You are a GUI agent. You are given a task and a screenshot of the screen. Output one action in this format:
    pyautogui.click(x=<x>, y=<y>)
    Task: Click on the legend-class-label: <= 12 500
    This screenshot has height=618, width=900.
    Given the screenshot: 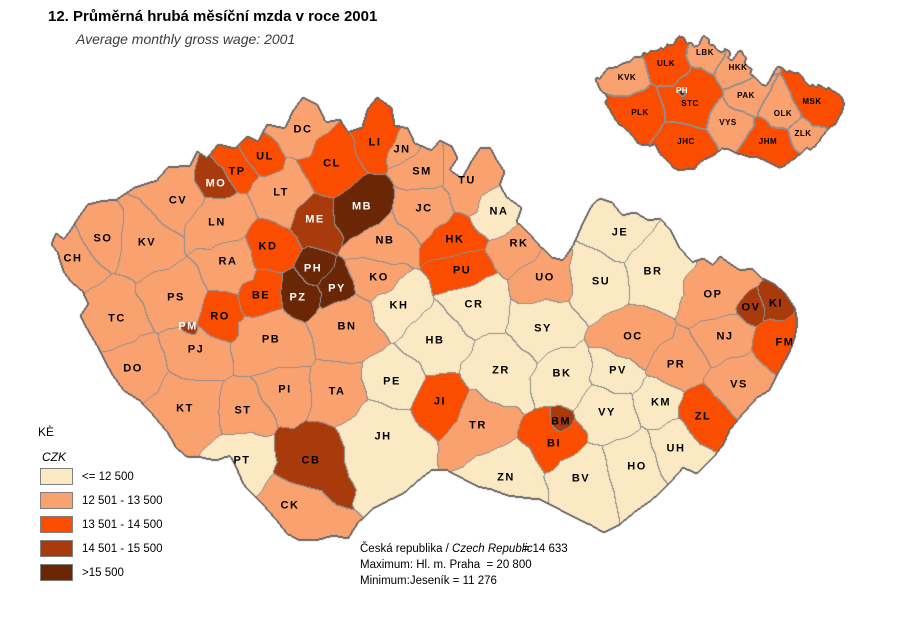 What is the action you would take?
    pyautogui.click(x=108, y=476)
    